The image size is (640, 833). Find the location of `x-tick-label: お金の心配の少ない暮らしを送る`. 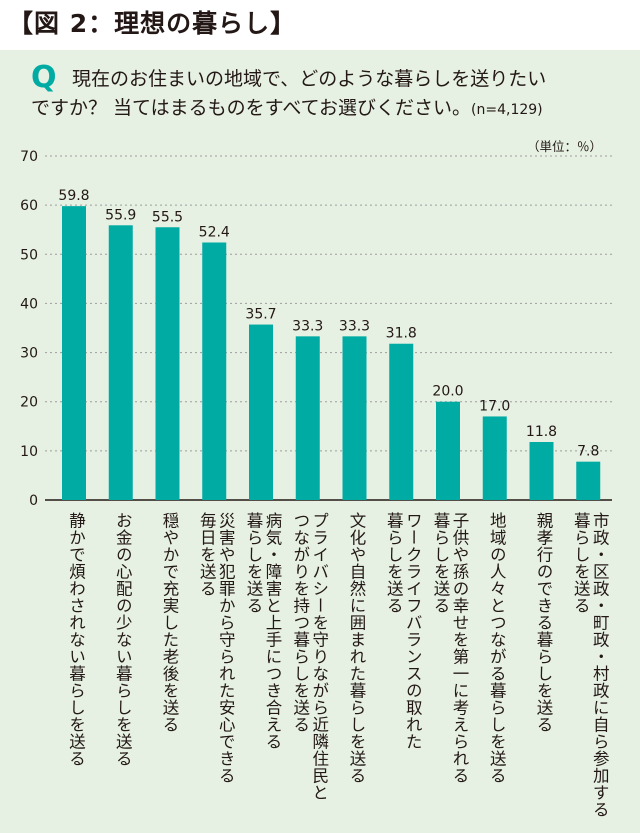

x-tick-label: お金の心配の少ない暮らしを送る is located at coordinates (122, 639).